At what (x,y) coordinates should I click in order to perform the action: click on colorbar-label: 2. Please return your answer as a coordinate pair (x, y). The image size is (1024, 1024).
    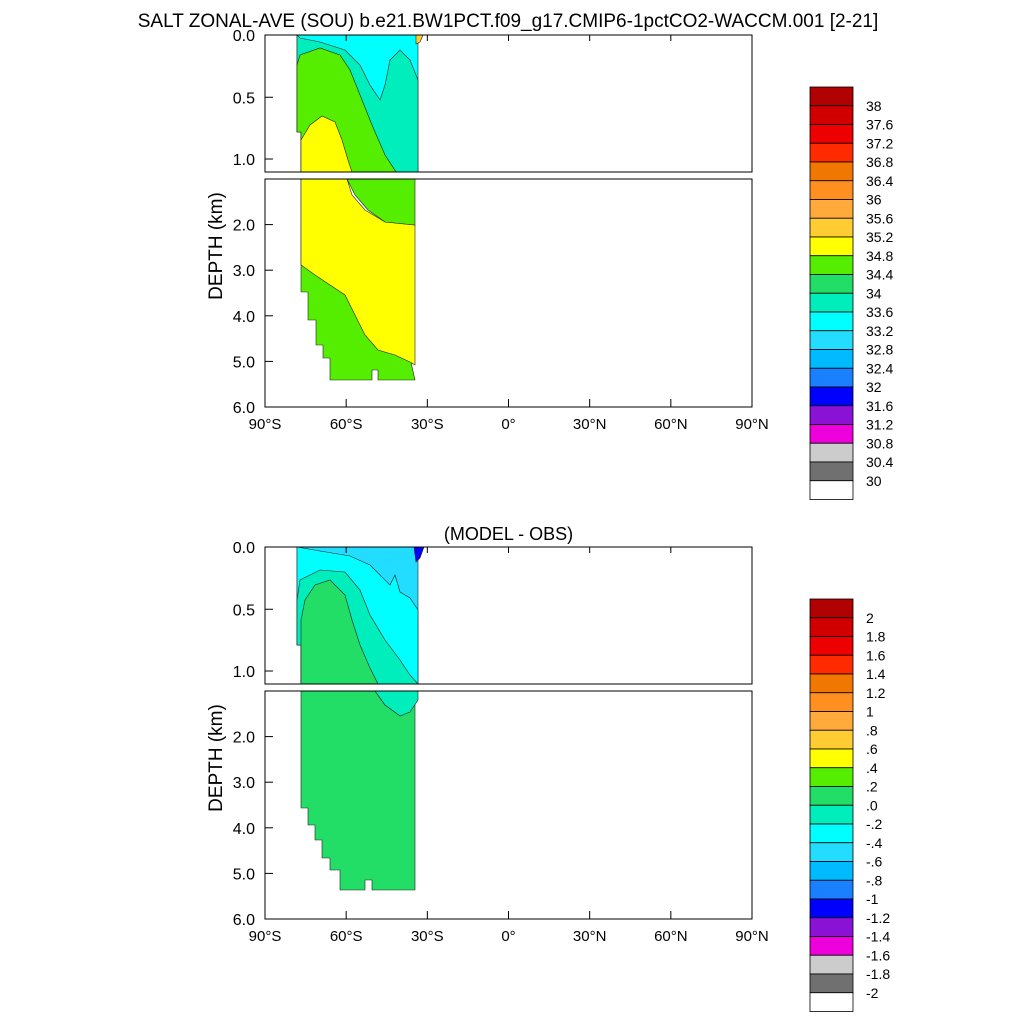
    Looking at the image, I should click on (870, 618).